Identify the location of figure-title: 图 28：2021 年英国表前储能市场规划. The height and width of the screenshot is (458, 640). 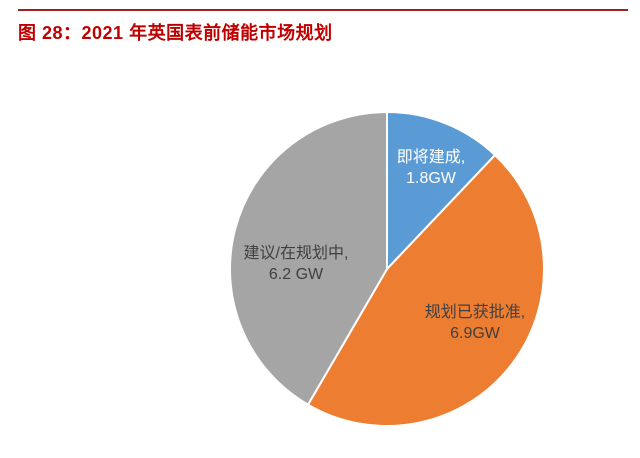
(175, 33).